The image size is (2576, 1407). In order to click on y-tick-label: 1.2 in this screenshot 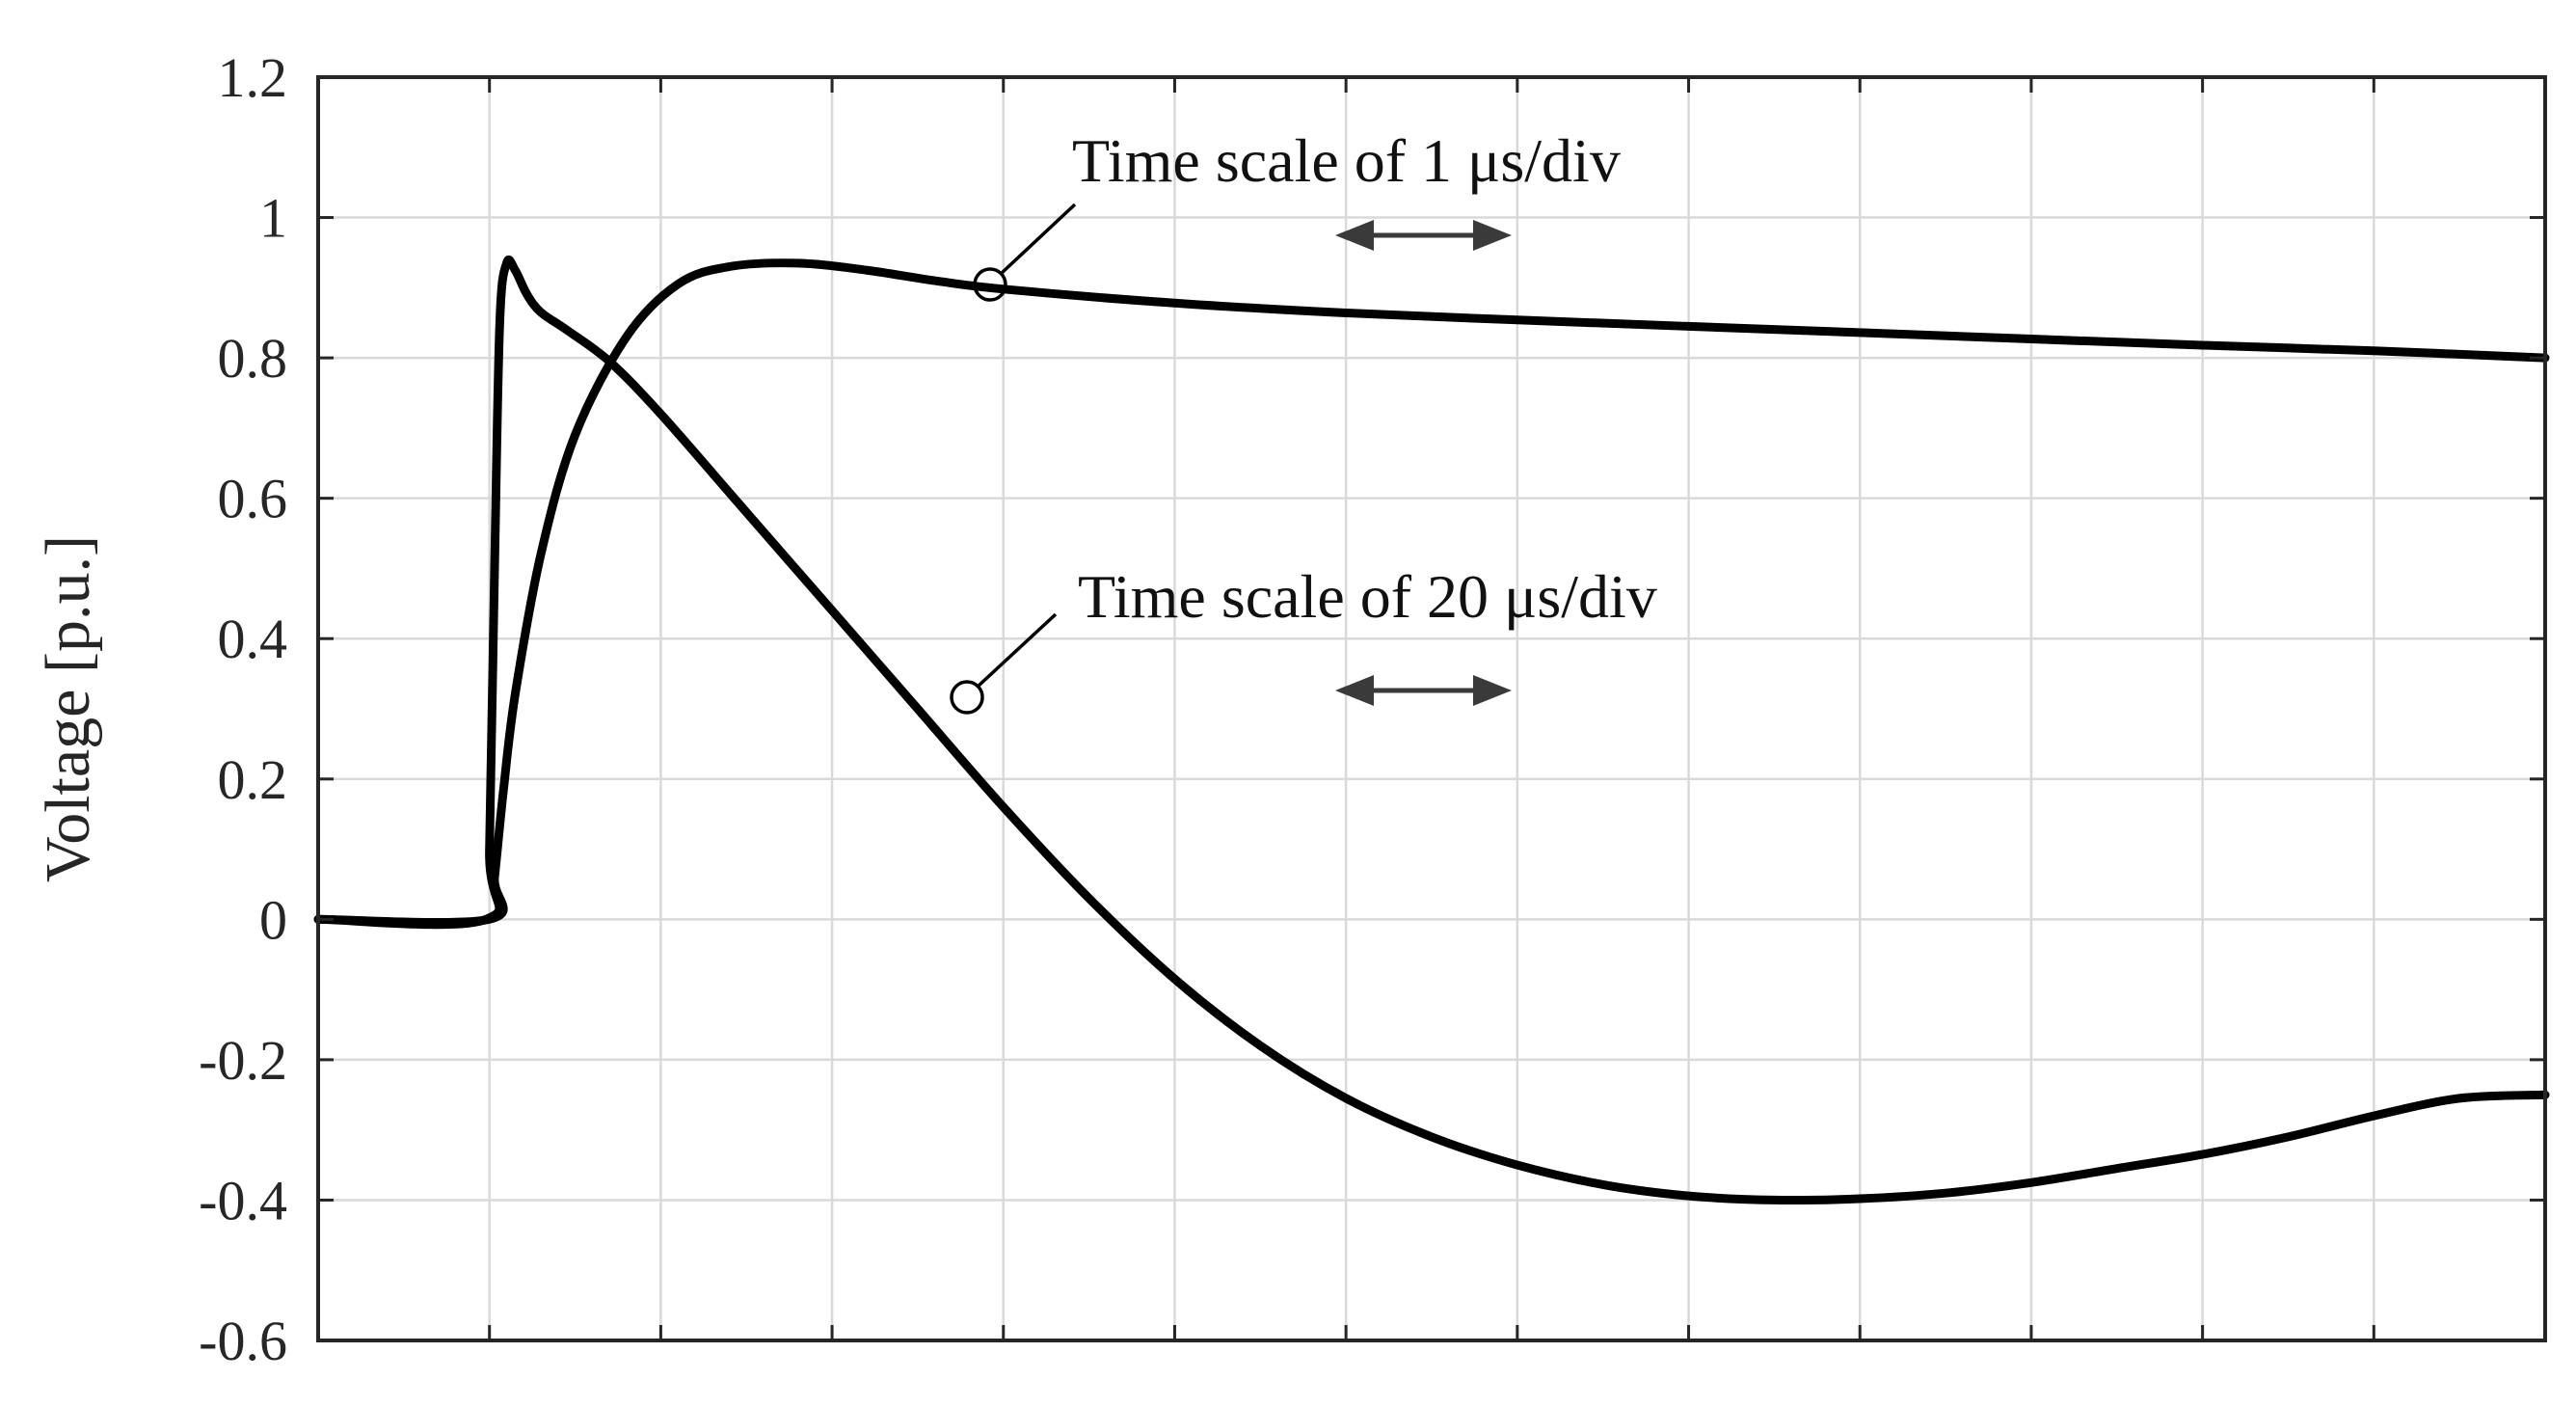, I will do `click(253, 77)`.